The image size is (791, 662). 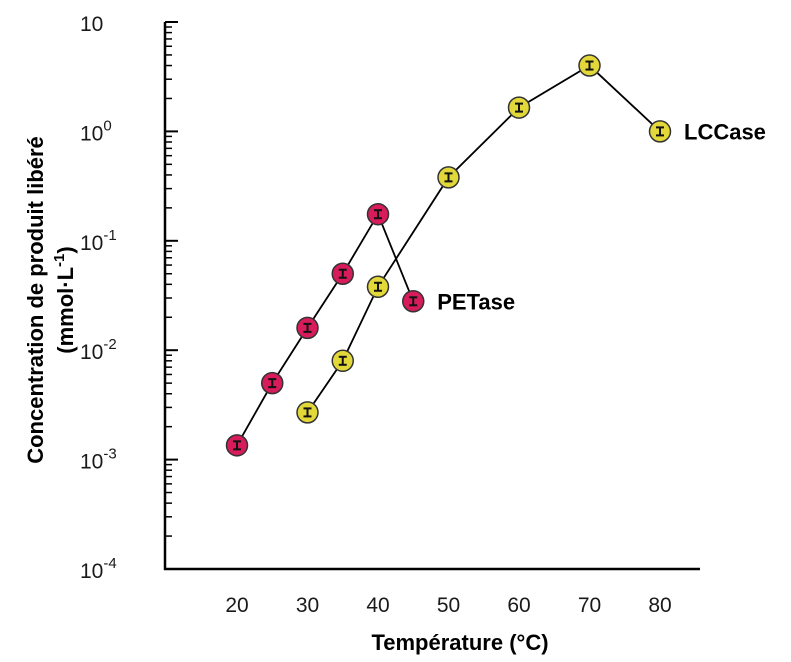 What do you see at coordinates (459, 642) in the screenshot?
I see `x-axis-title: Température (°C)` at bounding box center [459, 642].